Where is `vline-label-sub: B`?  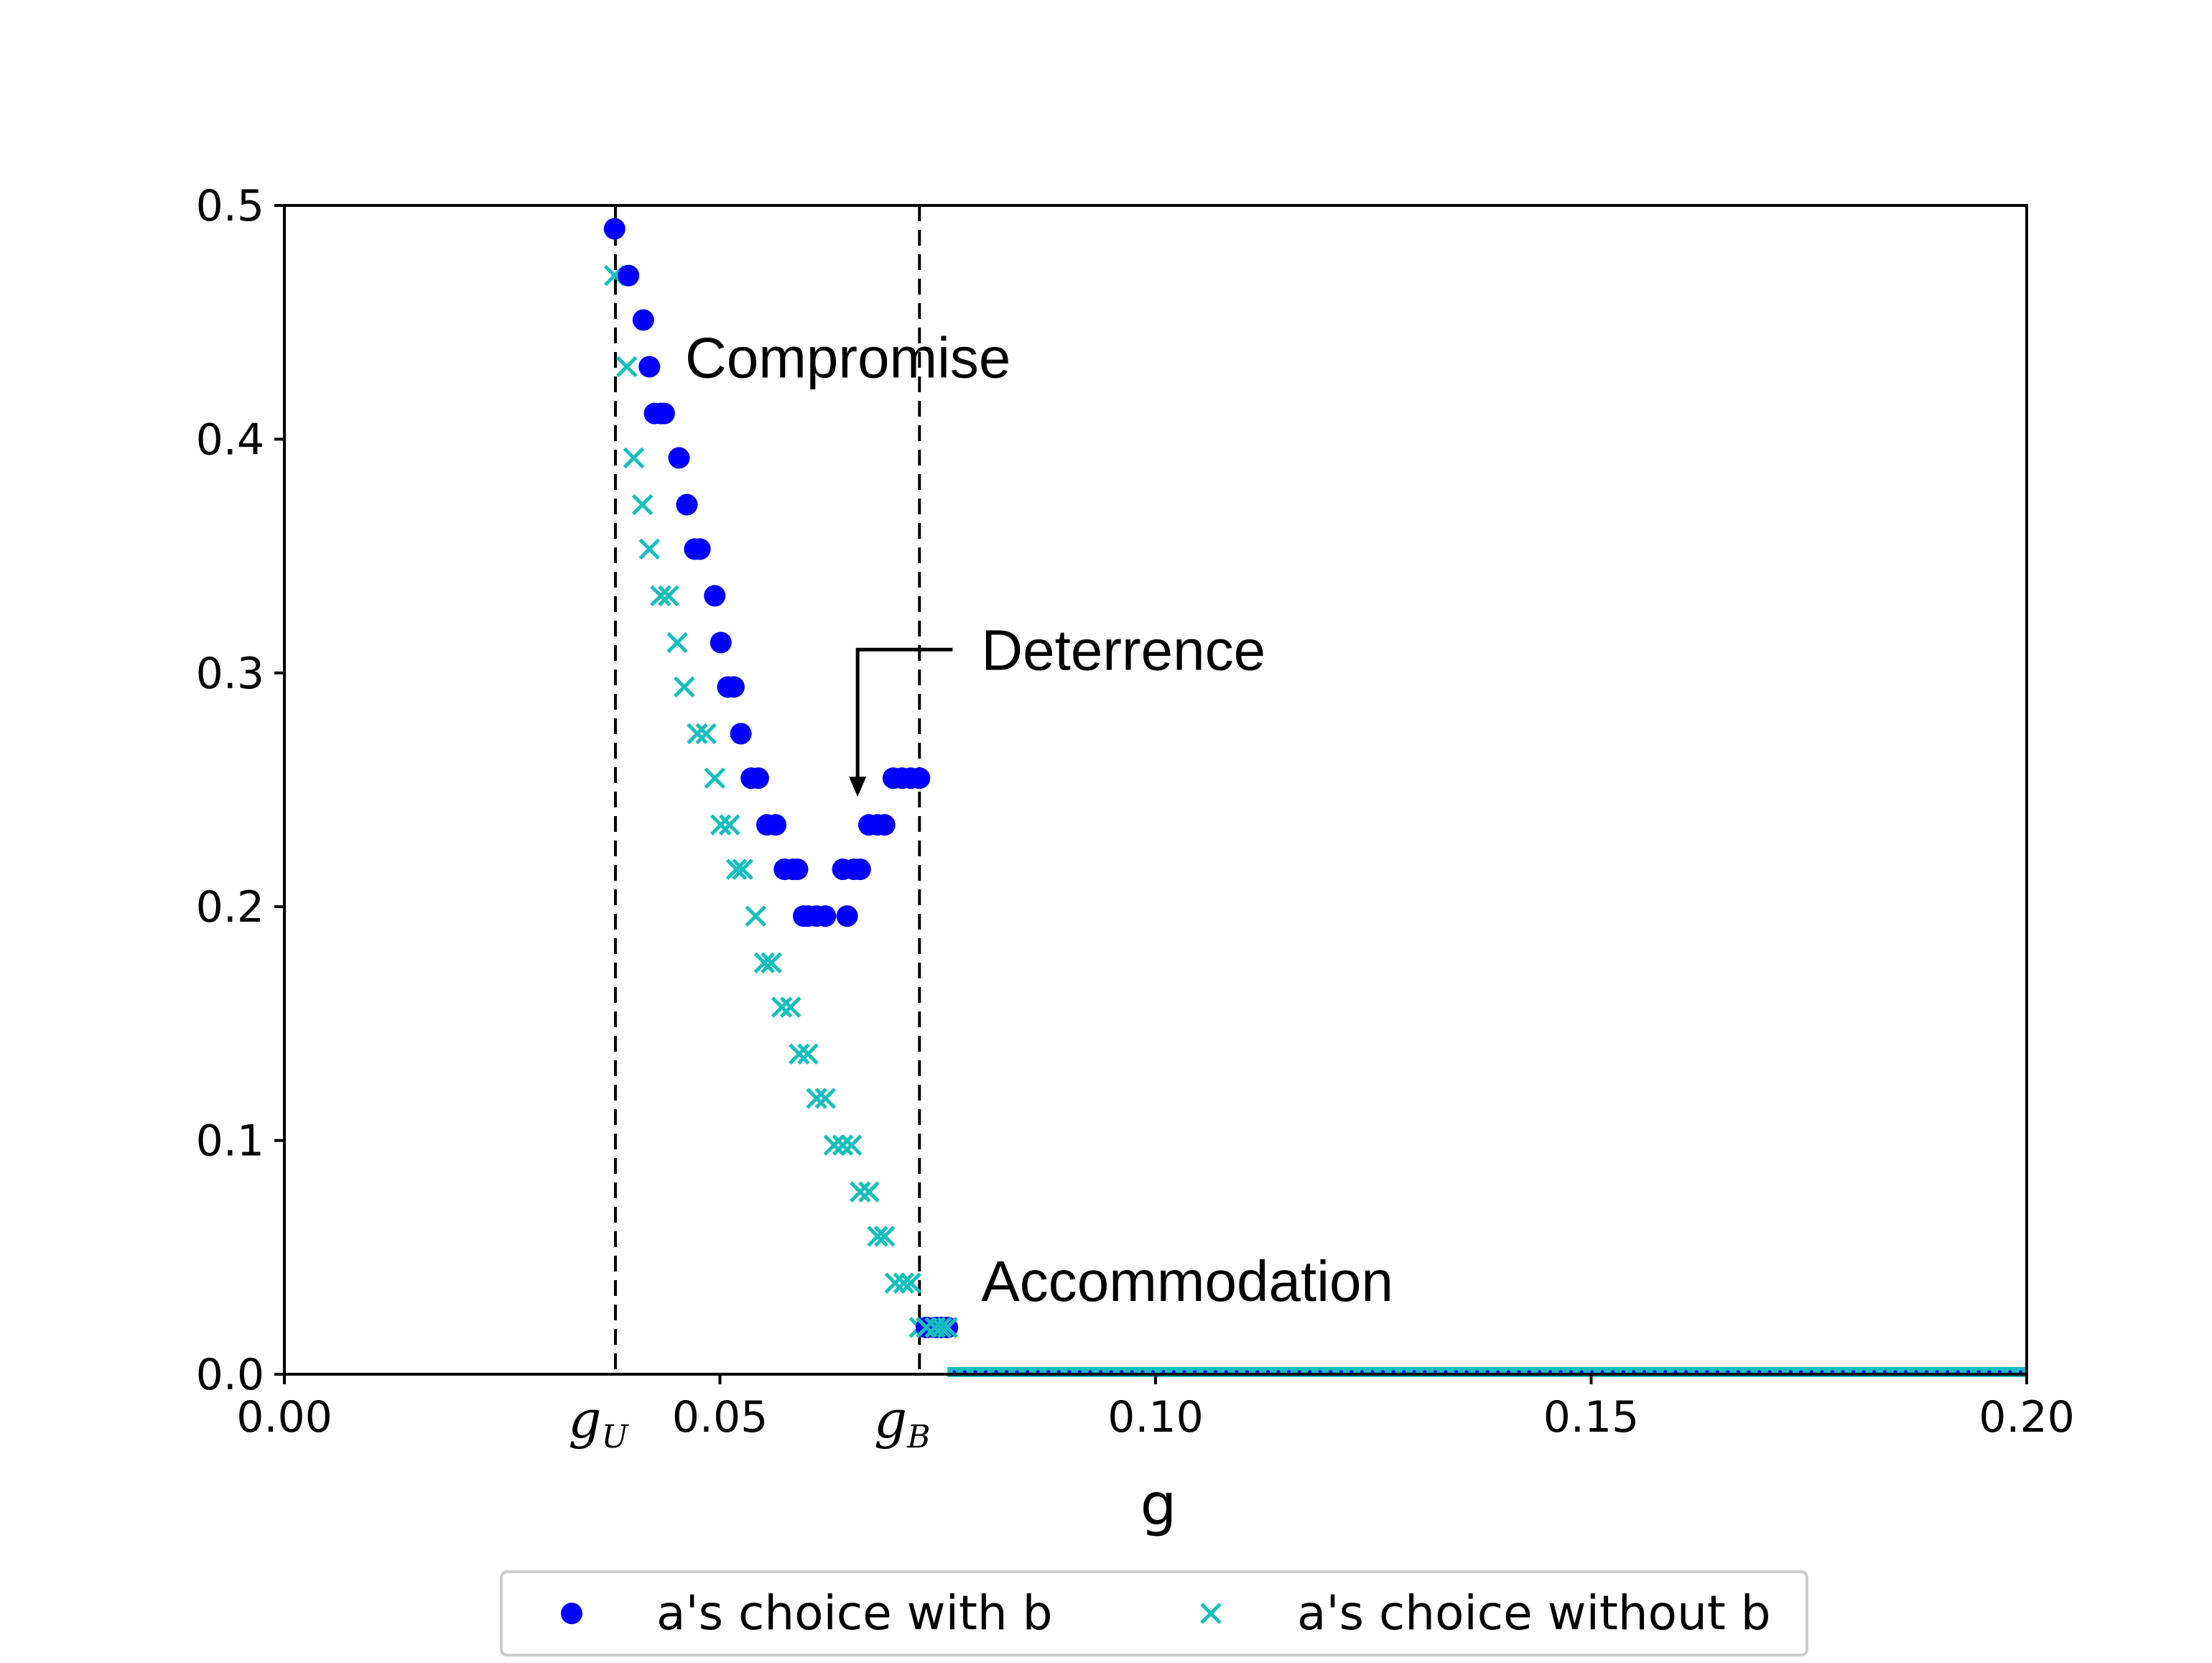
vline-label-sub: B is located at coordinates (918, 1437).